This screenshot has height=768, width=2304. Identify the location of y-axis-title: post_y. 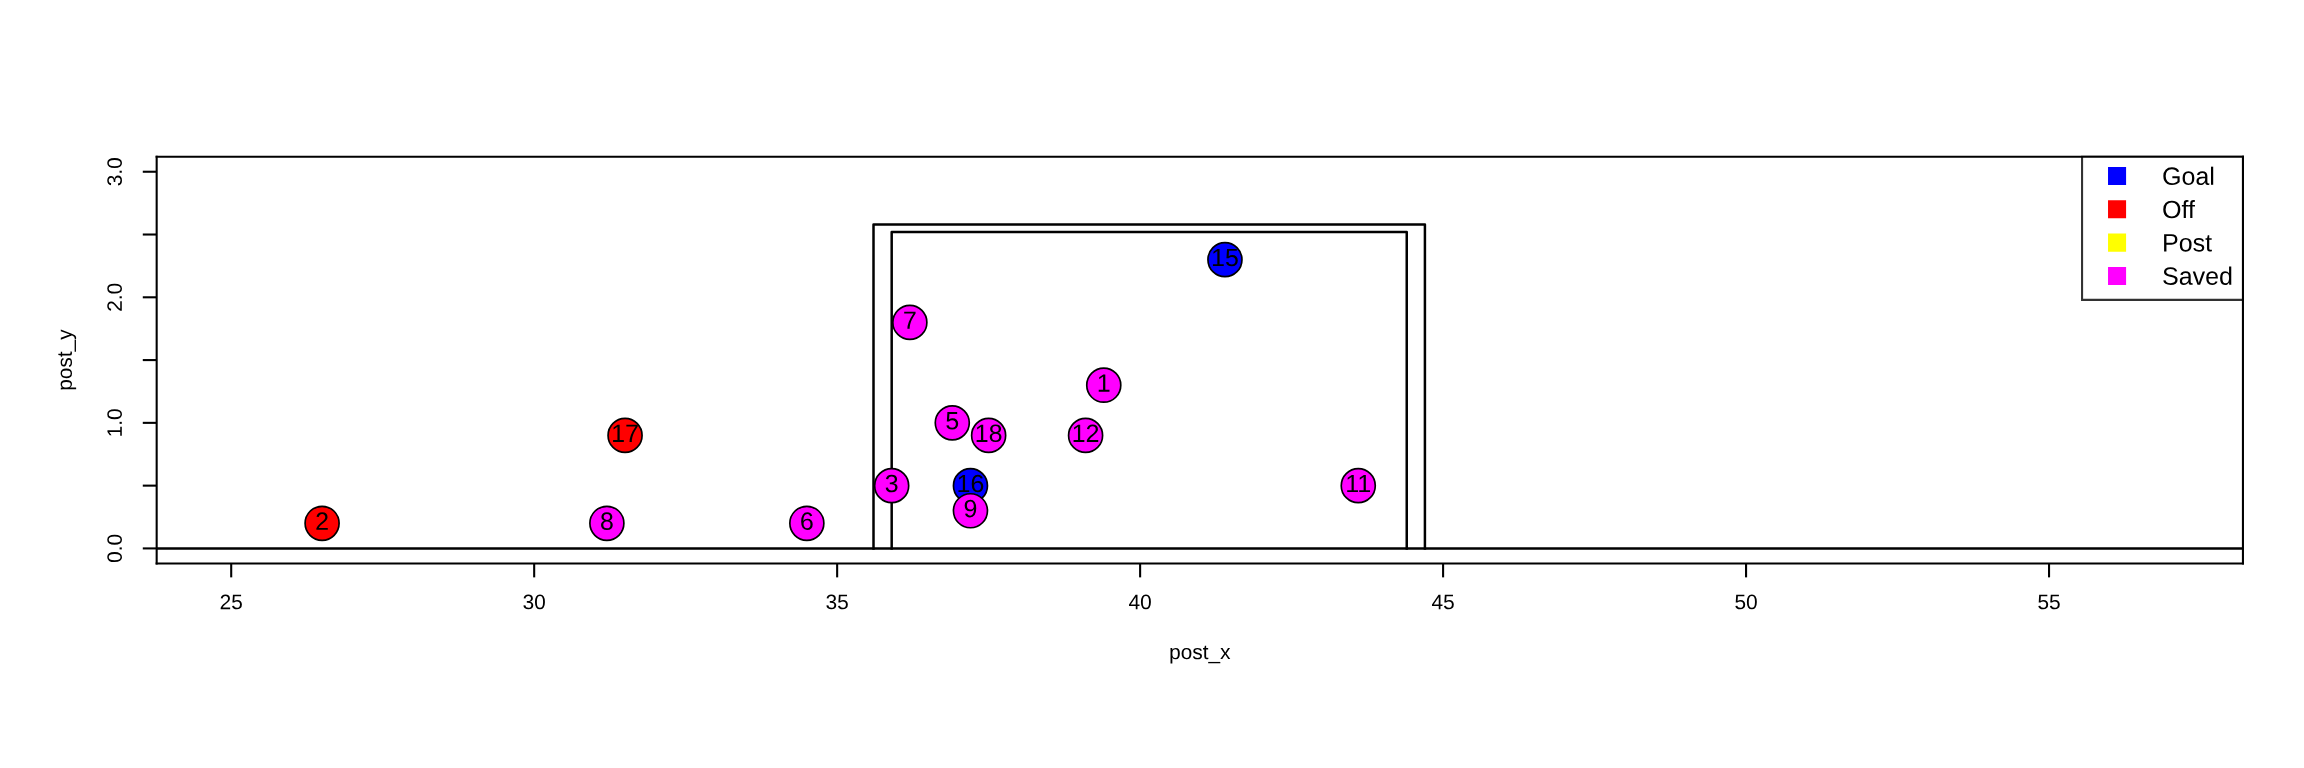
(67, 359).